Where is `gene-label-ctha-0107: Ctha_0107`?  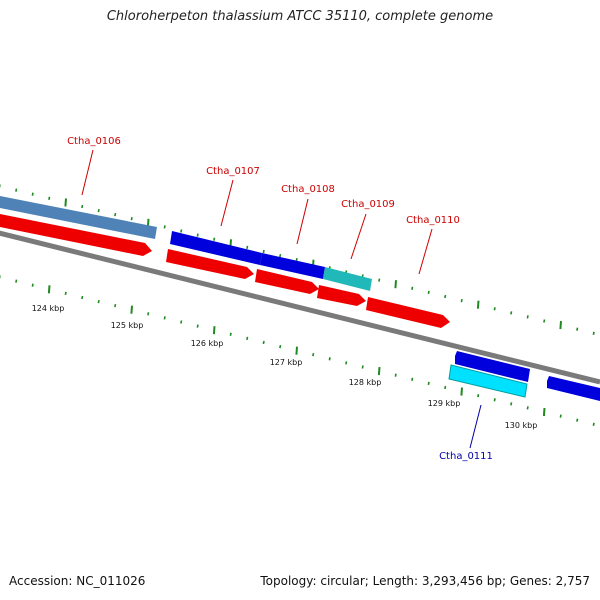 gene-label-ctha-0107: Ctha_0107 is located at coordinates (233, 171).